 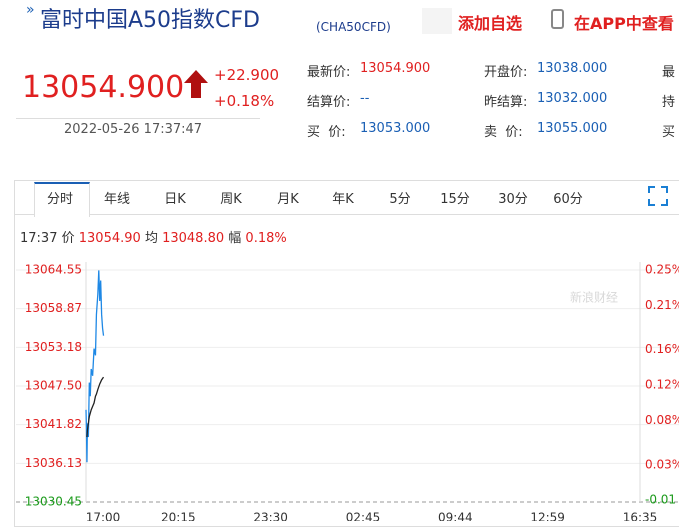 What do you see at coordinates (109, 238) in the screenshot?
I see `info-value: 13054.90` at bounding box center [109, 238].